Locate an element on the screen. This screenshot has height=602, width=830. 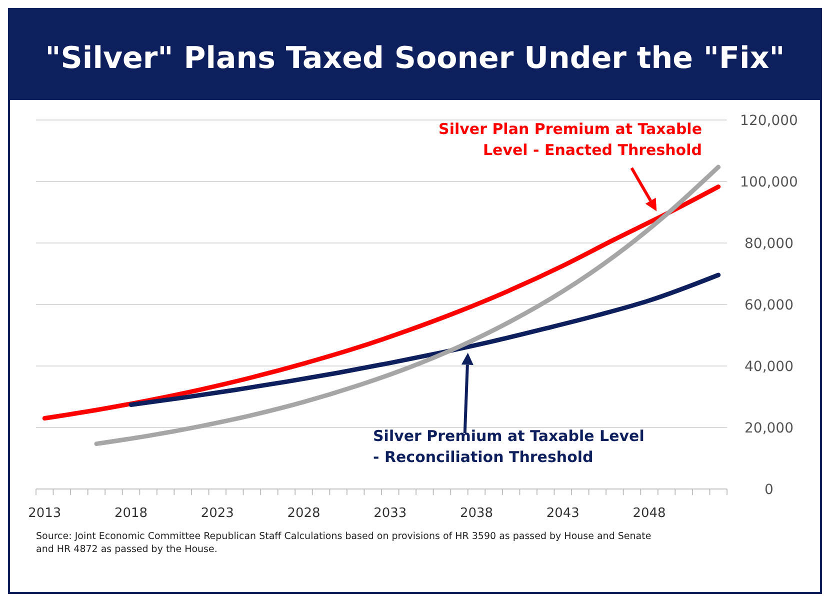
x-tick-label: 2028 is located at coordinates (303, 513).